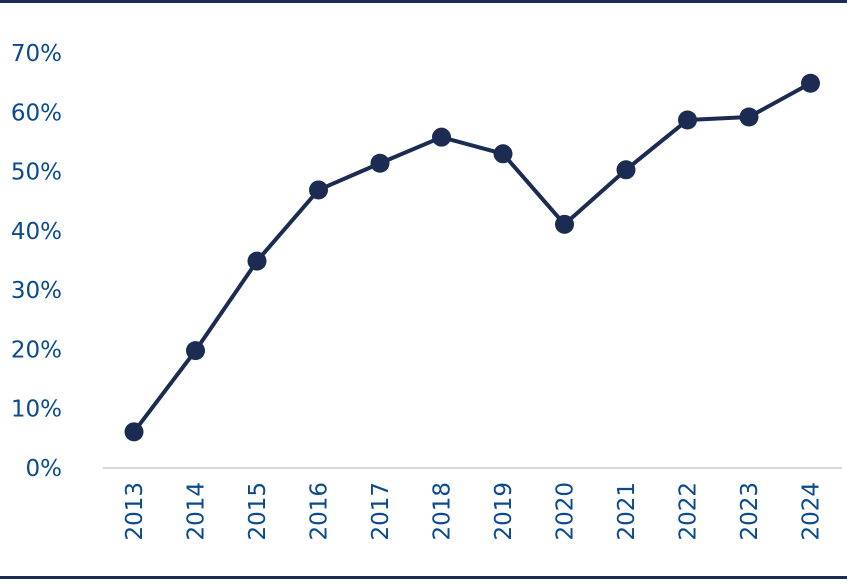 The image size is (847, 583). Describe the element at coordinates (381, 511) in the screenshot. I see `x-tick-label: 2017` at that location.